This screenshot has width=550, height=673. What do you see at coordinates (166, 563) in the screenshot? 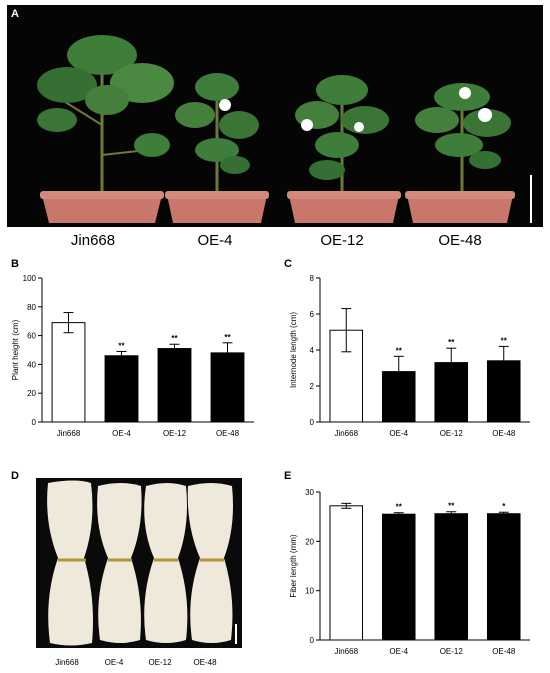
I see `fiber-bundle-oe12` at bounding box center [166, 563].